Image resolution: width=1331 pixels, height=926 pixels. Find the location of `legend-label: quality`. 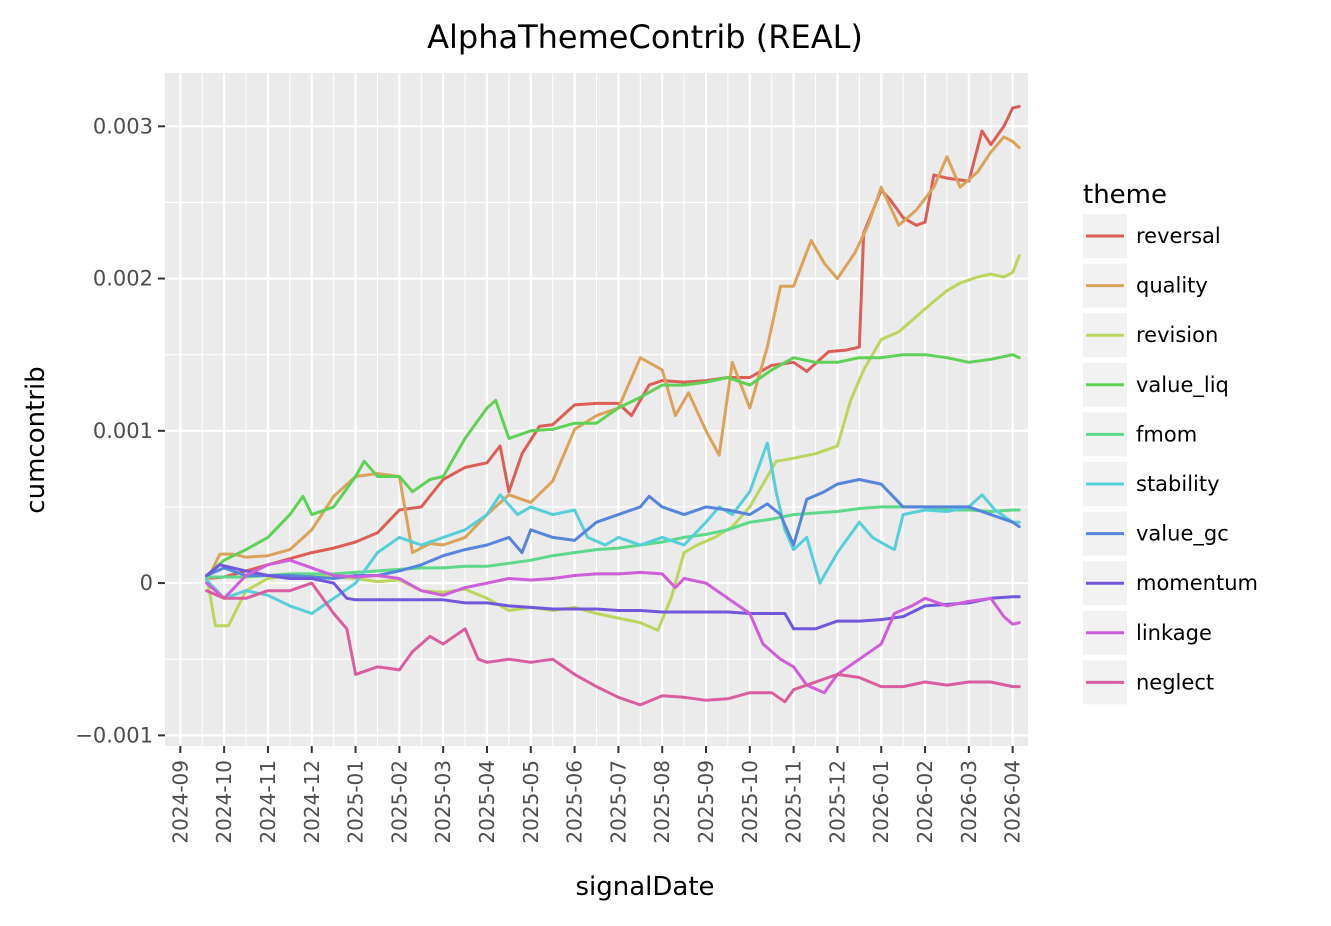

legend-label: quality is located at coordinates (1172, 286).